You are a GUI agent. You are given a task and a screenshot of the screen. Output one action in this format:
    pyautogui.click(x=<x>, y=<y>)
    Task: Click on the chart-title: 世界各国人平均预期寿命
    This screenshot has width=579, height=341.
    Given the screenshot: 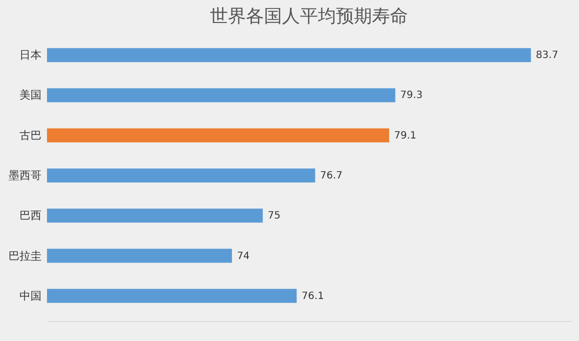 What is the action you would take?
    pyautogui.click(x=309, y=16)
    